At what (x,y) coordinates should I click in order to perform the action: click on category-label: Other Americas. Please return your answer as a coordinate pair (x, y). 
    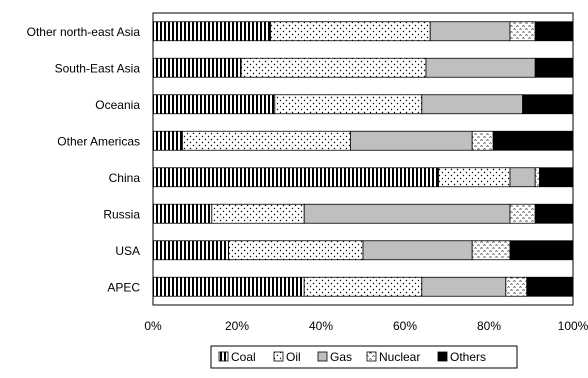
    Looking at the image, I should click on (98, 141).